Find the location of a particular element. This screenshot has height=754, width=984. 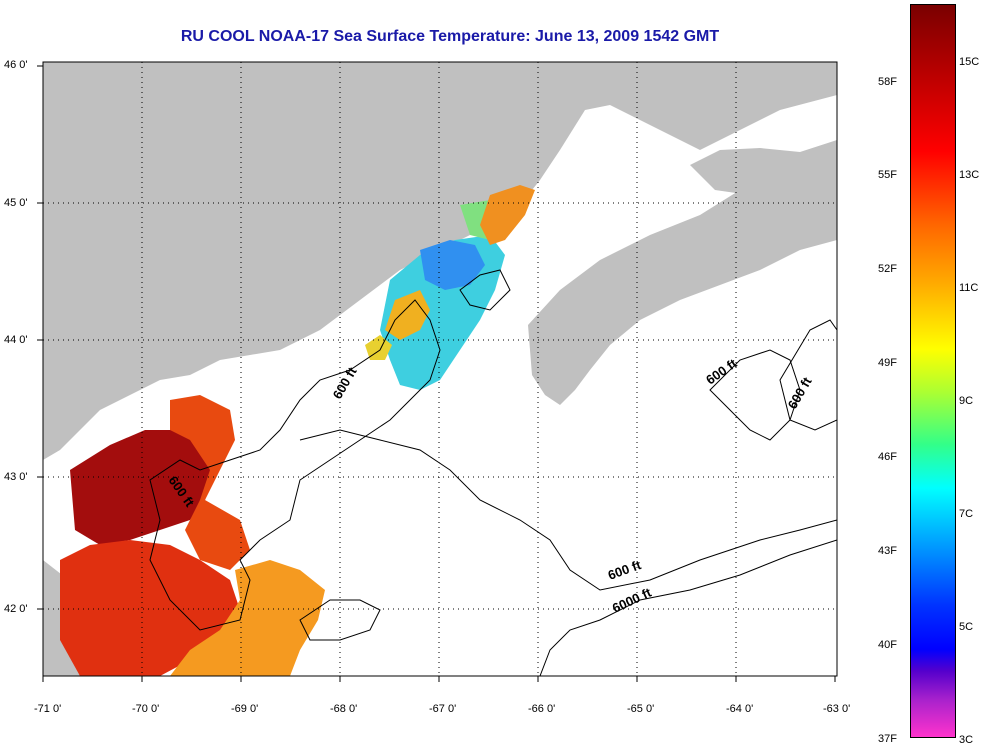

colorbar-c-9: 9C is located at coordinates (966, 401).